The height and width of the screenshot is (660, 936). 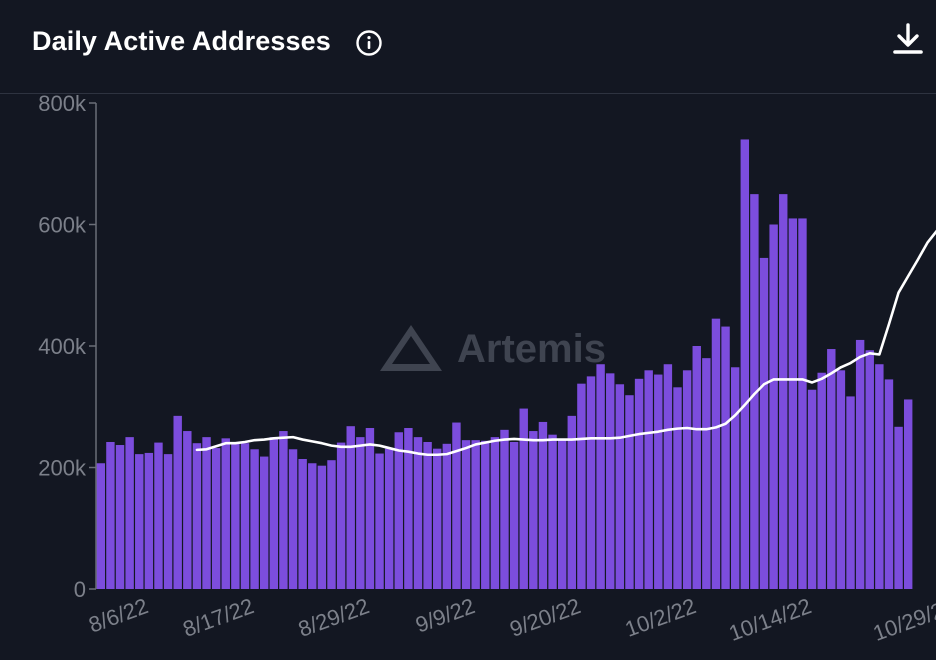 I want to click on info-circle-icon, so click(x=369, y=43).